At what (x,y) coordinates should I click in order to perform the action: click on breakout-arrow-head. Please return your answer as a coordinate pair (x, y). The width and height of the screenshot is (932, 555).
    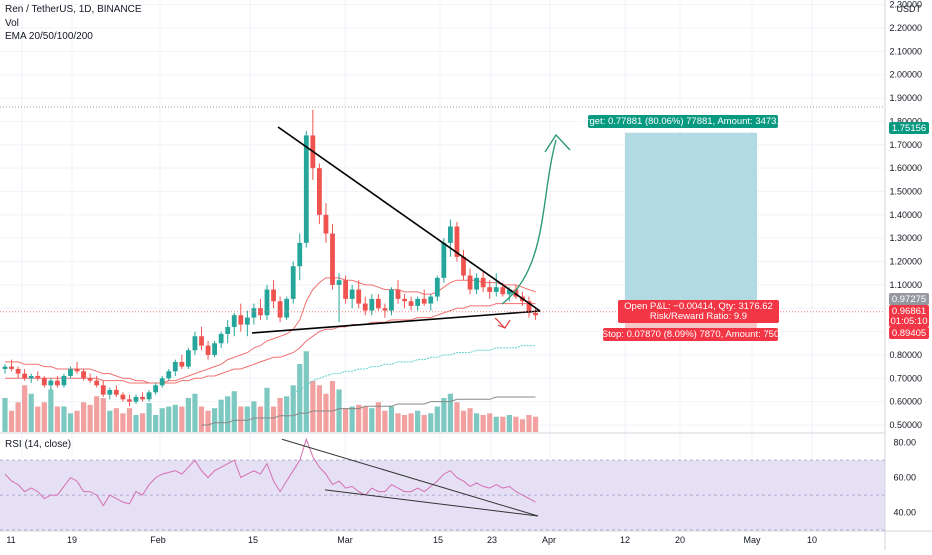
    Looking at the image, I should click on (557, 143).